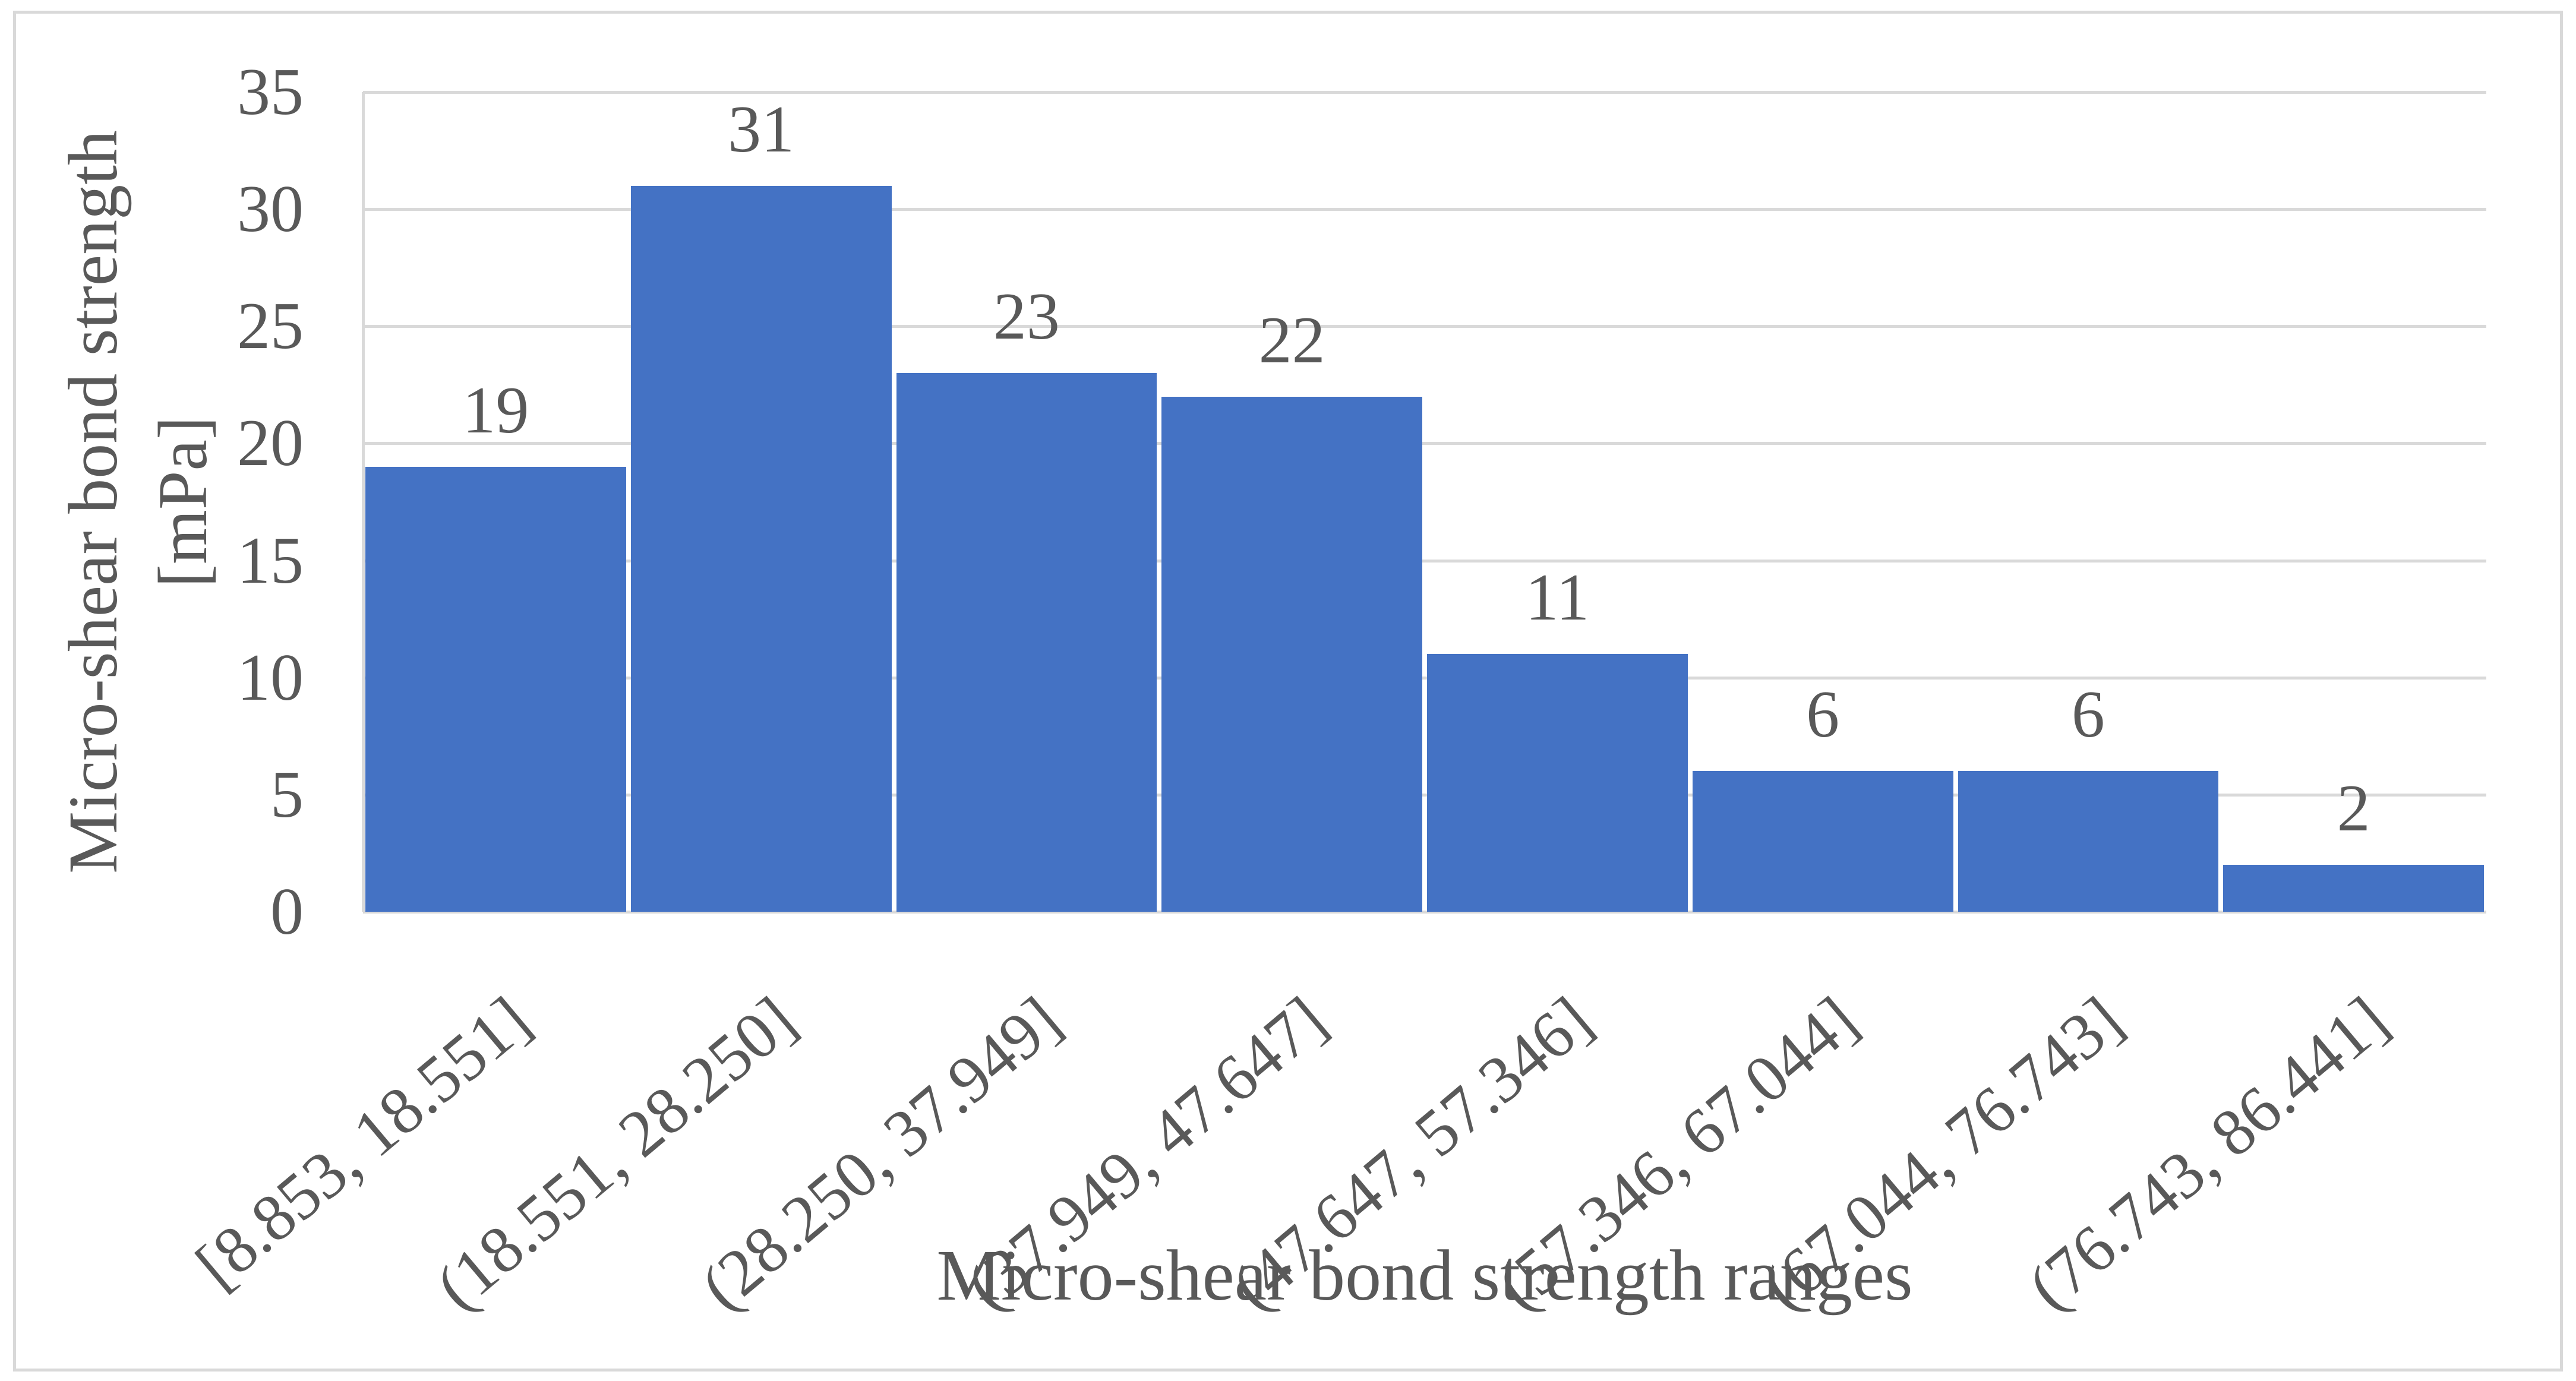 Image resolution: width=2576 pixels, height=1381 pixels. Describe the element at coordinates (287, 795) in the screenshot. I see `y-tick-label: 5` at that location.